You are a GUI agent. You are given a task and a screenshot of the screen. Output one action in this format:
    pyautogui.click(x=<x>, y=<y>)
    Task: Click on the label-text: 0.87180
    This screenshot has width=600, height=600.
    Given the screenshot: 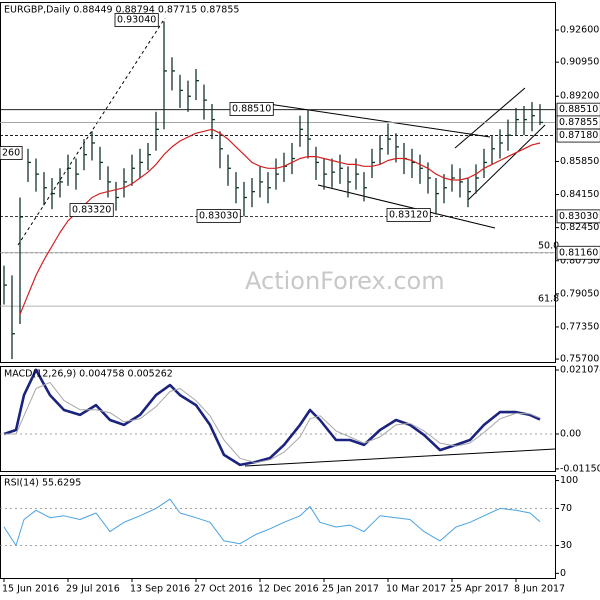 What is the action you would take?
    pyautogui.click(x=578, y=135)
    